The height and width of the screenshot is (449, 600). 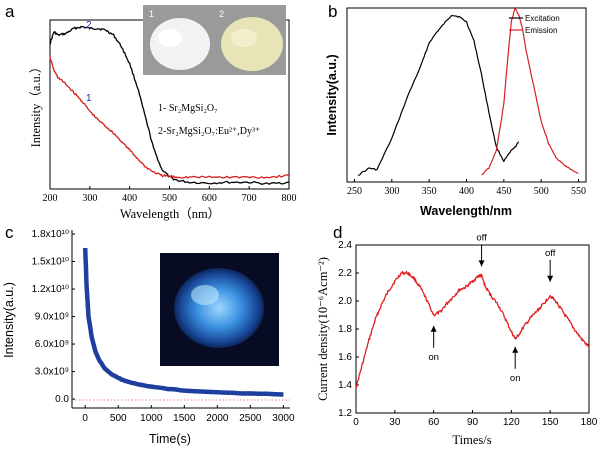 What do you see at coordinates (184, 418) in the screenshot?
I see `x-tick-label: 1500` at bounding box center [184, 418].